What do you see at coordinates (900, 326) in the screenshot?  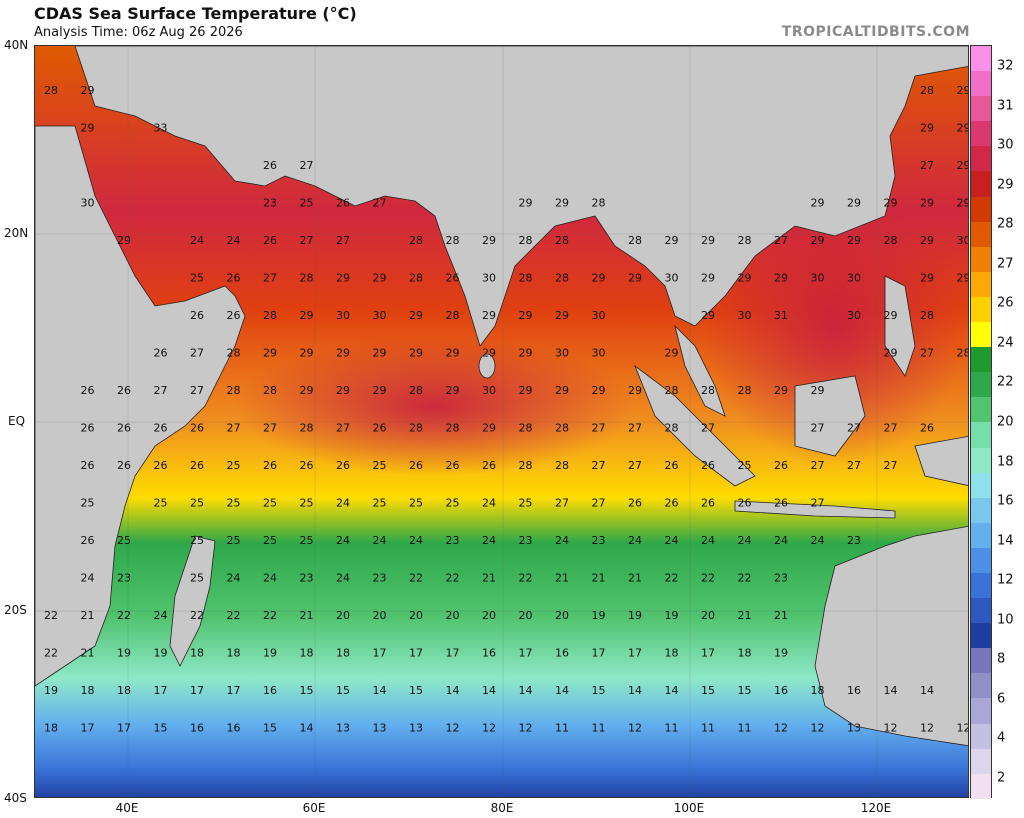 I see `landmass-philippines` at bounding box center [900, 326].